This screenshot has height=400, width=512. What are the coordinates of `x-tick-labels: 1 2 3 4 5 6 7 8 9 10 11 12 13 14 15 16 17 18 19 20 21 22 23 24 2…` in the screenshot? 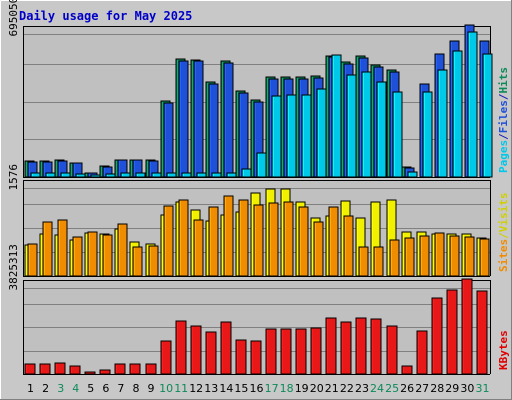 It's located at (258, 388).